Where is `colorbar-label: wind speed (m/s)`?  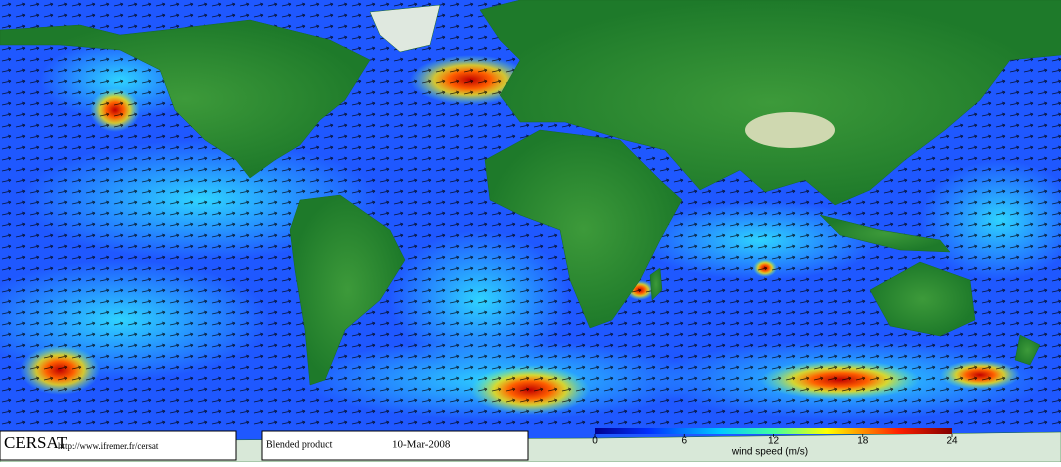
colorbar-label: wind speed (m/s) is located at coordinates (769, 452).